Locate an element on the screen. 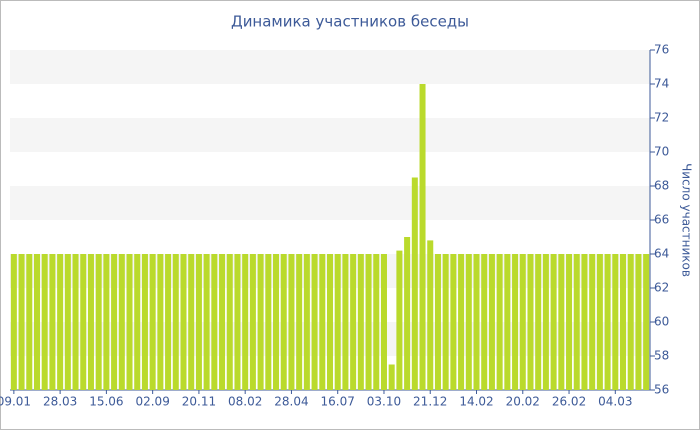 Image resolution: width=700 pixels, height=430 pixels. y-tick-label: 76 is located at coordinates (661, 50).